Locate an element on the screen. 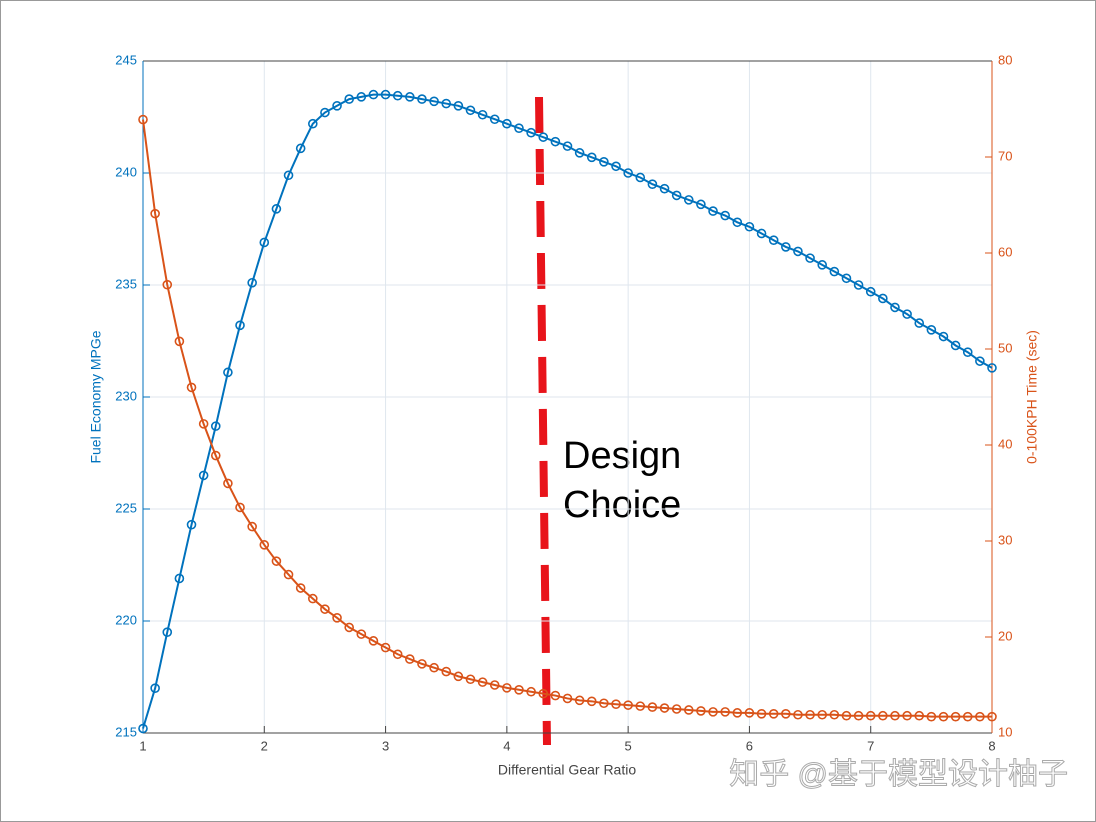 The image size is (1096, 822). y-tick-label: 240 is located at coordinates (126, 171).